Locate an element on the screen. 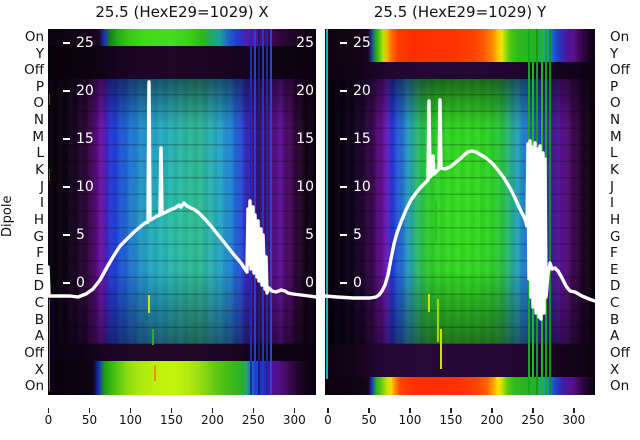  y-tick-value: 20 is located at coordinates (362, 91).